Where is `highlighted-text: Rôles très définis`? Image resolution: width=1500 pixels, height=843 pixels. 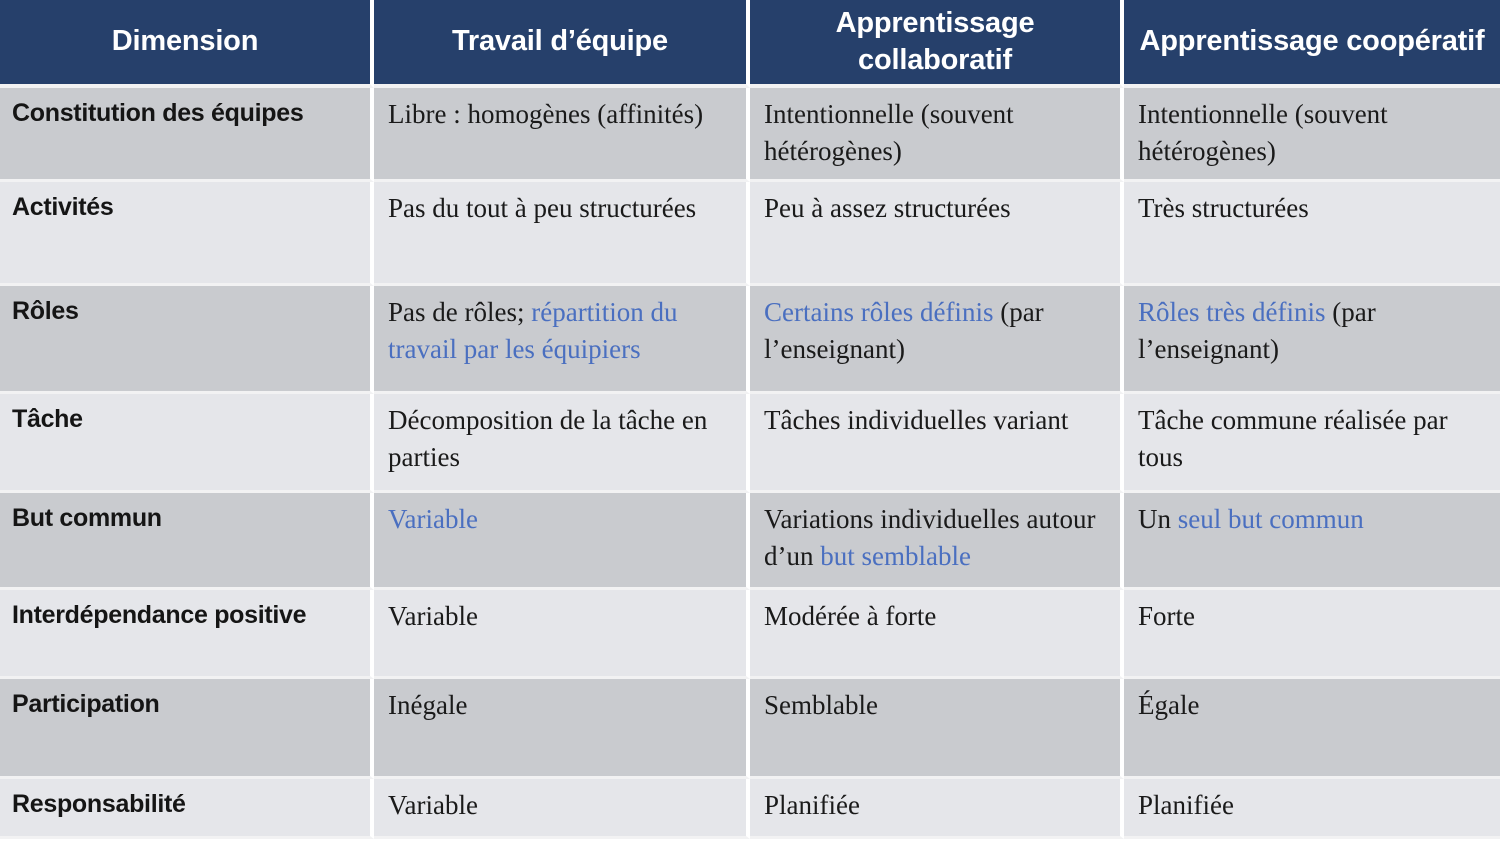
highlighted-text: Rôles très définis is located at coordinates (1232, 311).